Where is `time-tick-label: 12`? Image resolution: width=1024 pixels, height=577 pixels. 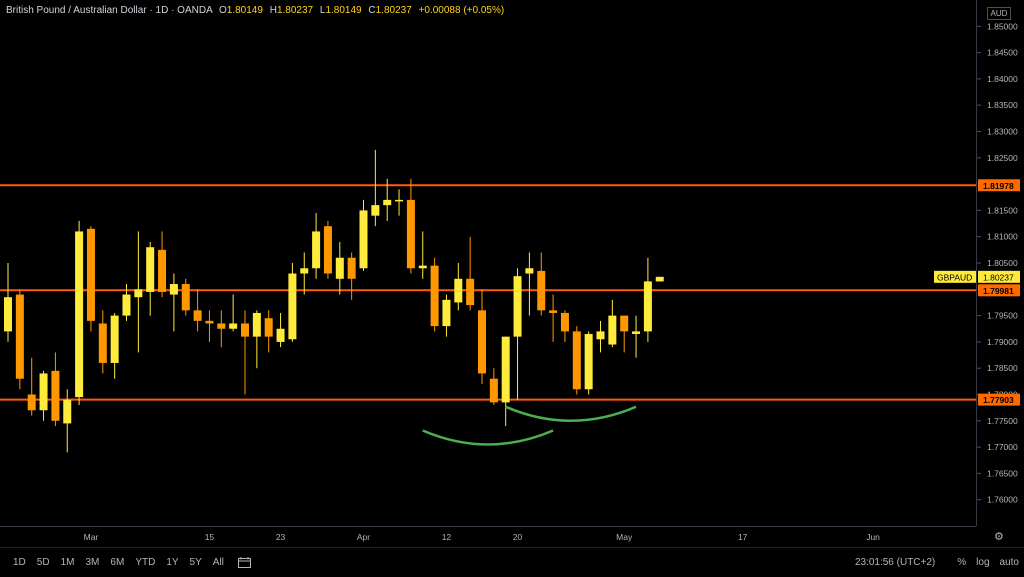
time-tick-label: 12 is located at coordinates (447, 537).